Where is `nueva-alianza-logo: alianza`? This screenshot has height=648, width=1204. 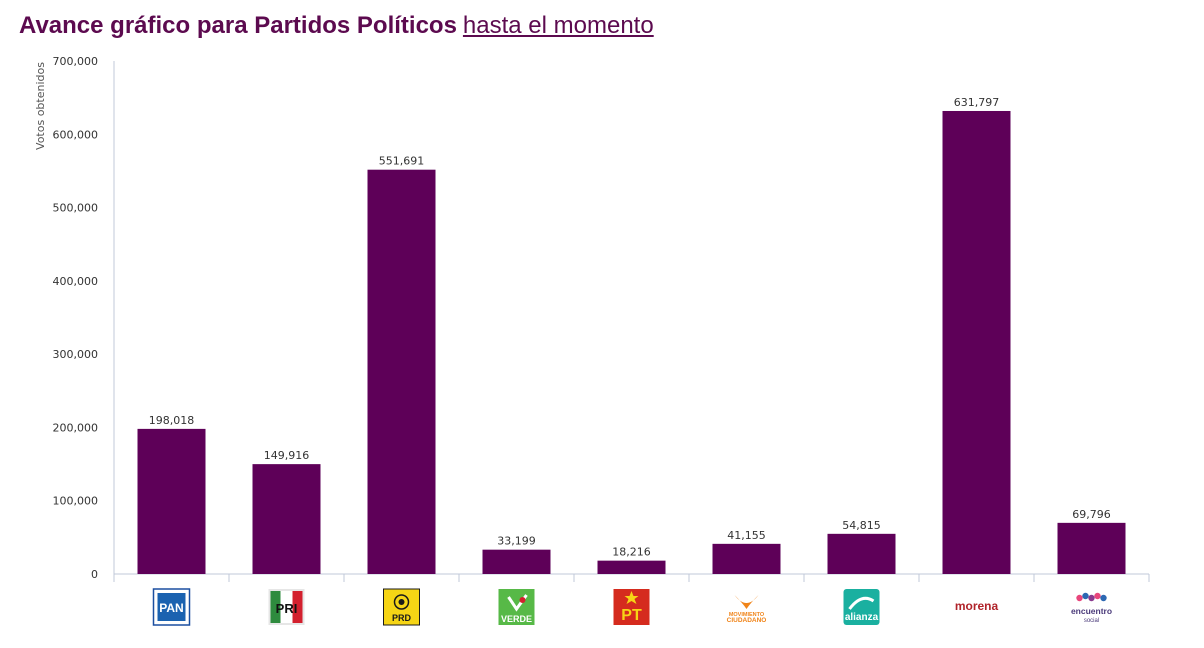 nueva-alianza-logo: alianza is located at coordinates (861, 607).